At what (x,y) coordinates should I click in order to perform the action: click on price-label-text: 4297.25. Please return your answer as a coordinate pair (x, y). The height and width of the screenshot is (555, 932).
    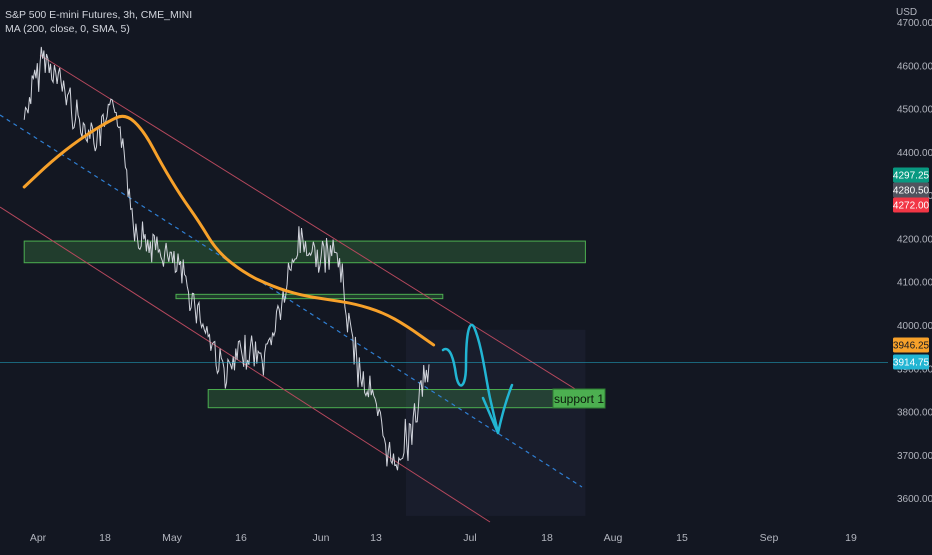
    Looking at the image, I should click on (911, 176).